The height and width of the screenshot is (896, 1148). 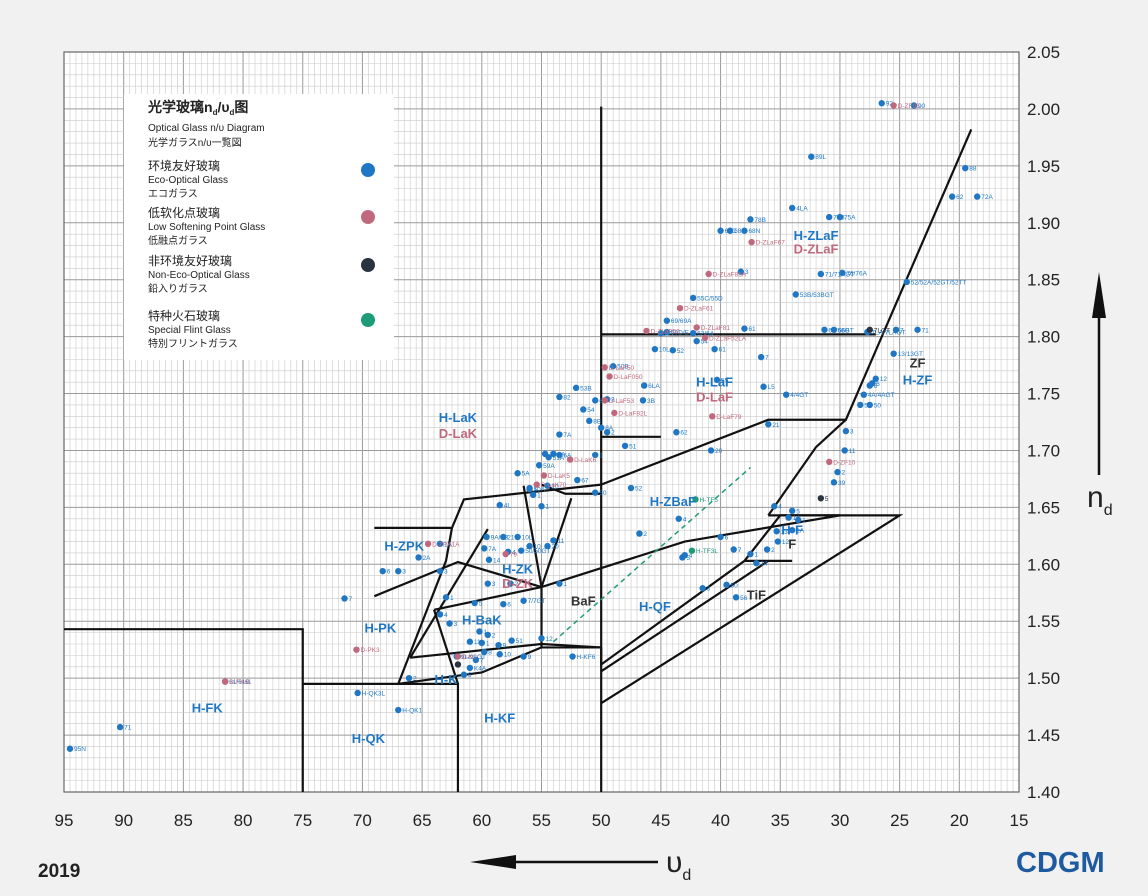 What do you see at coordinates (730, 275) in the screenshot?
I see `data-point-label: D-ZLaF85A` at bounding box center [730, 275].